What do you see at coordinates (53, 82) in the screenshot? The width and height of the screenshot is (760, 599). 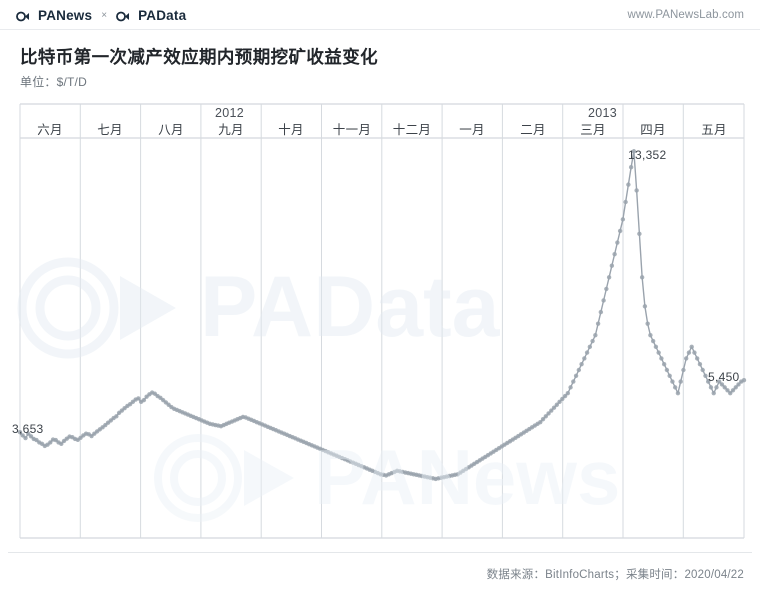 I see `unit-label: 单位：$/T/D` at bounding box center [53, 82].